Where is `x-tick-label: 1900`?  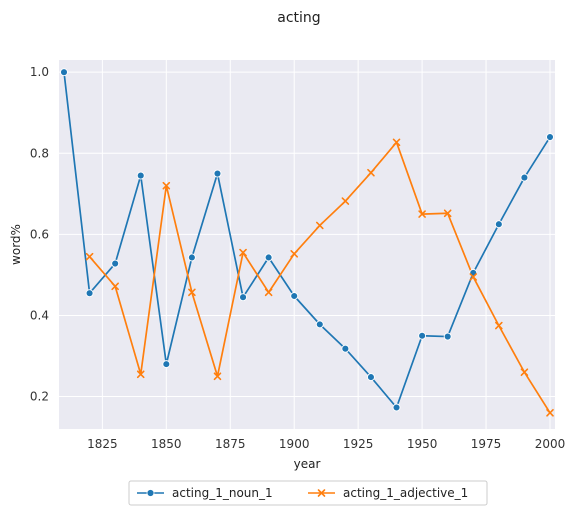 x-tick-label: 1900 is located at coordinates (294, 444).